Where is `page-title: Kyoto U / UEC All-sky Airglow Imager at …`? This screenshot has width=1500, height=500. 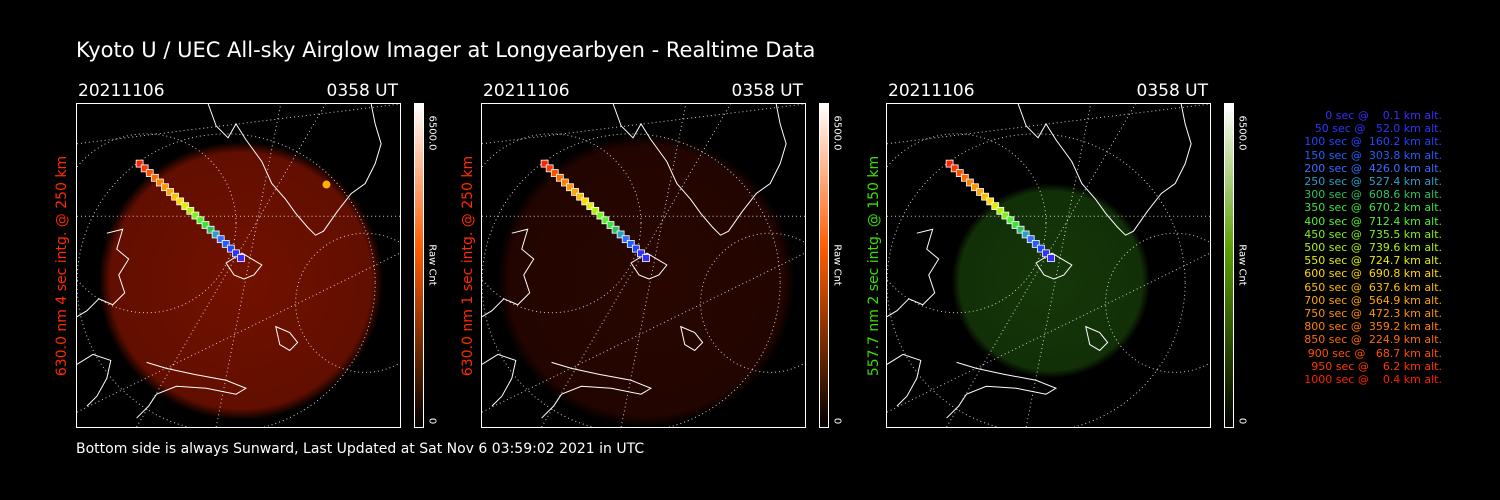
page-title: Kyoto U / UEC All-sky Airglow Imager at … is located at coordinates (446, 50).